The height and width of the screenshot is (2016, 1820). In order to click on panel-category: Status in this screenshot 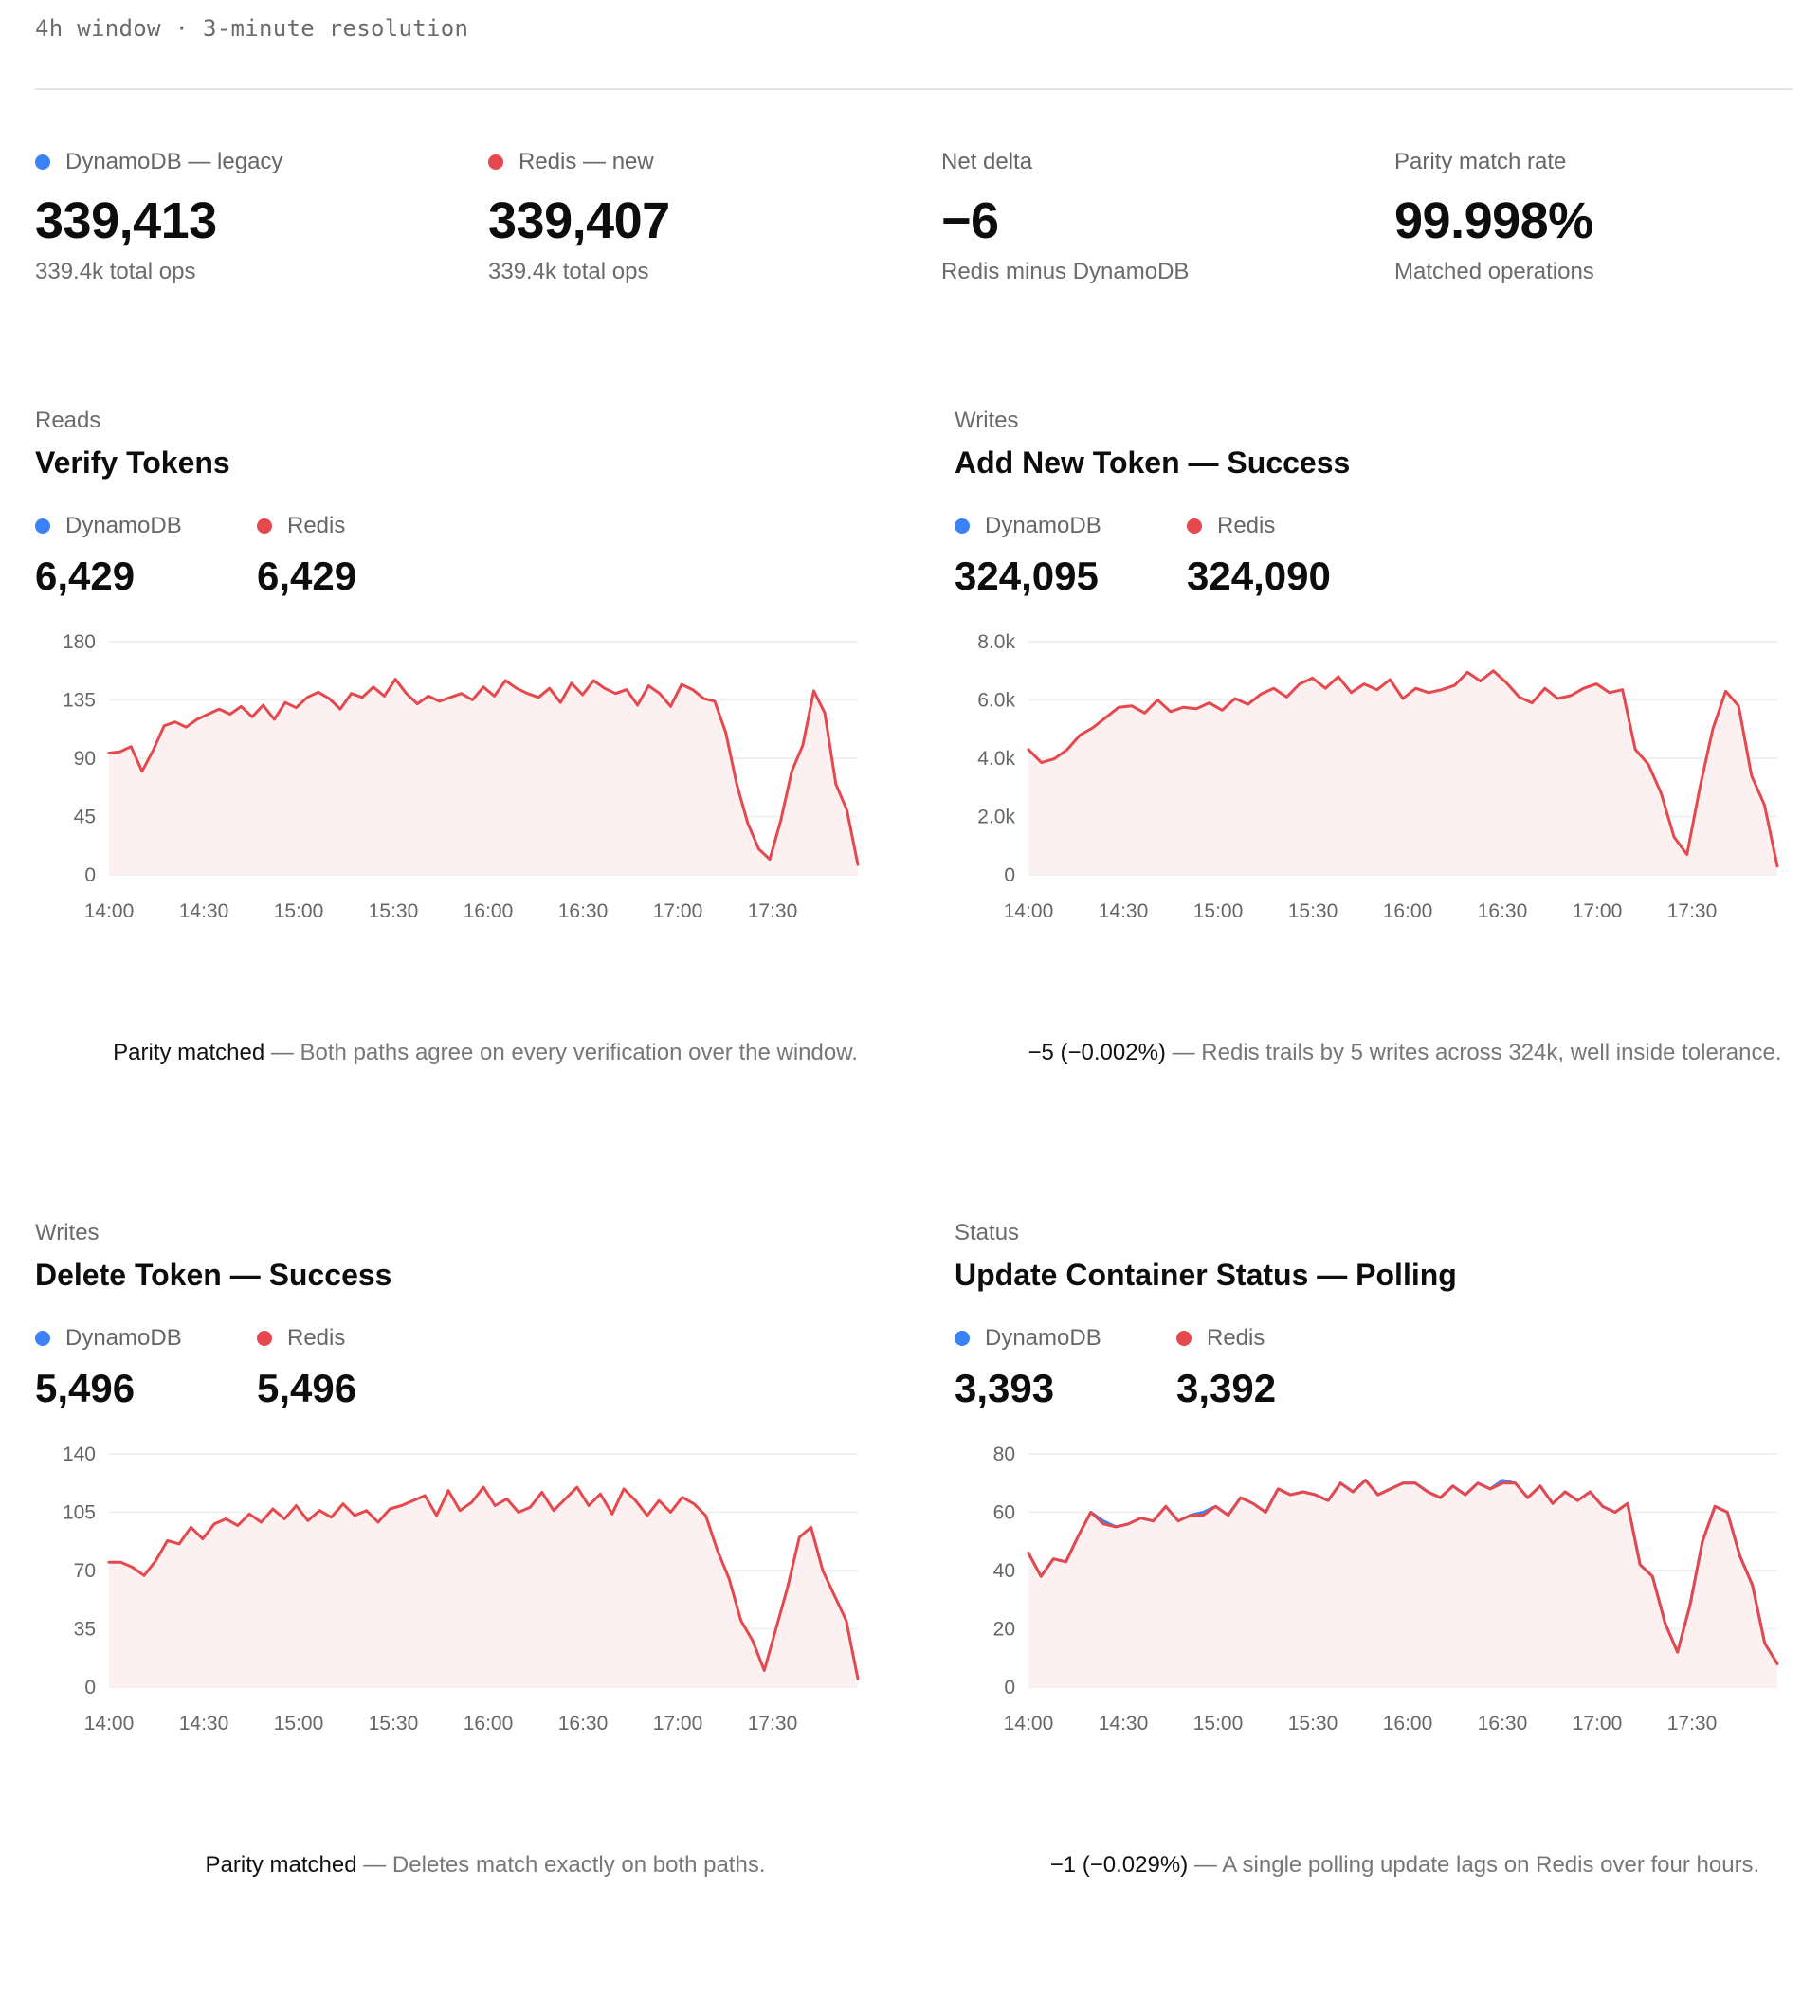, I will do `click(988, 1232)`.